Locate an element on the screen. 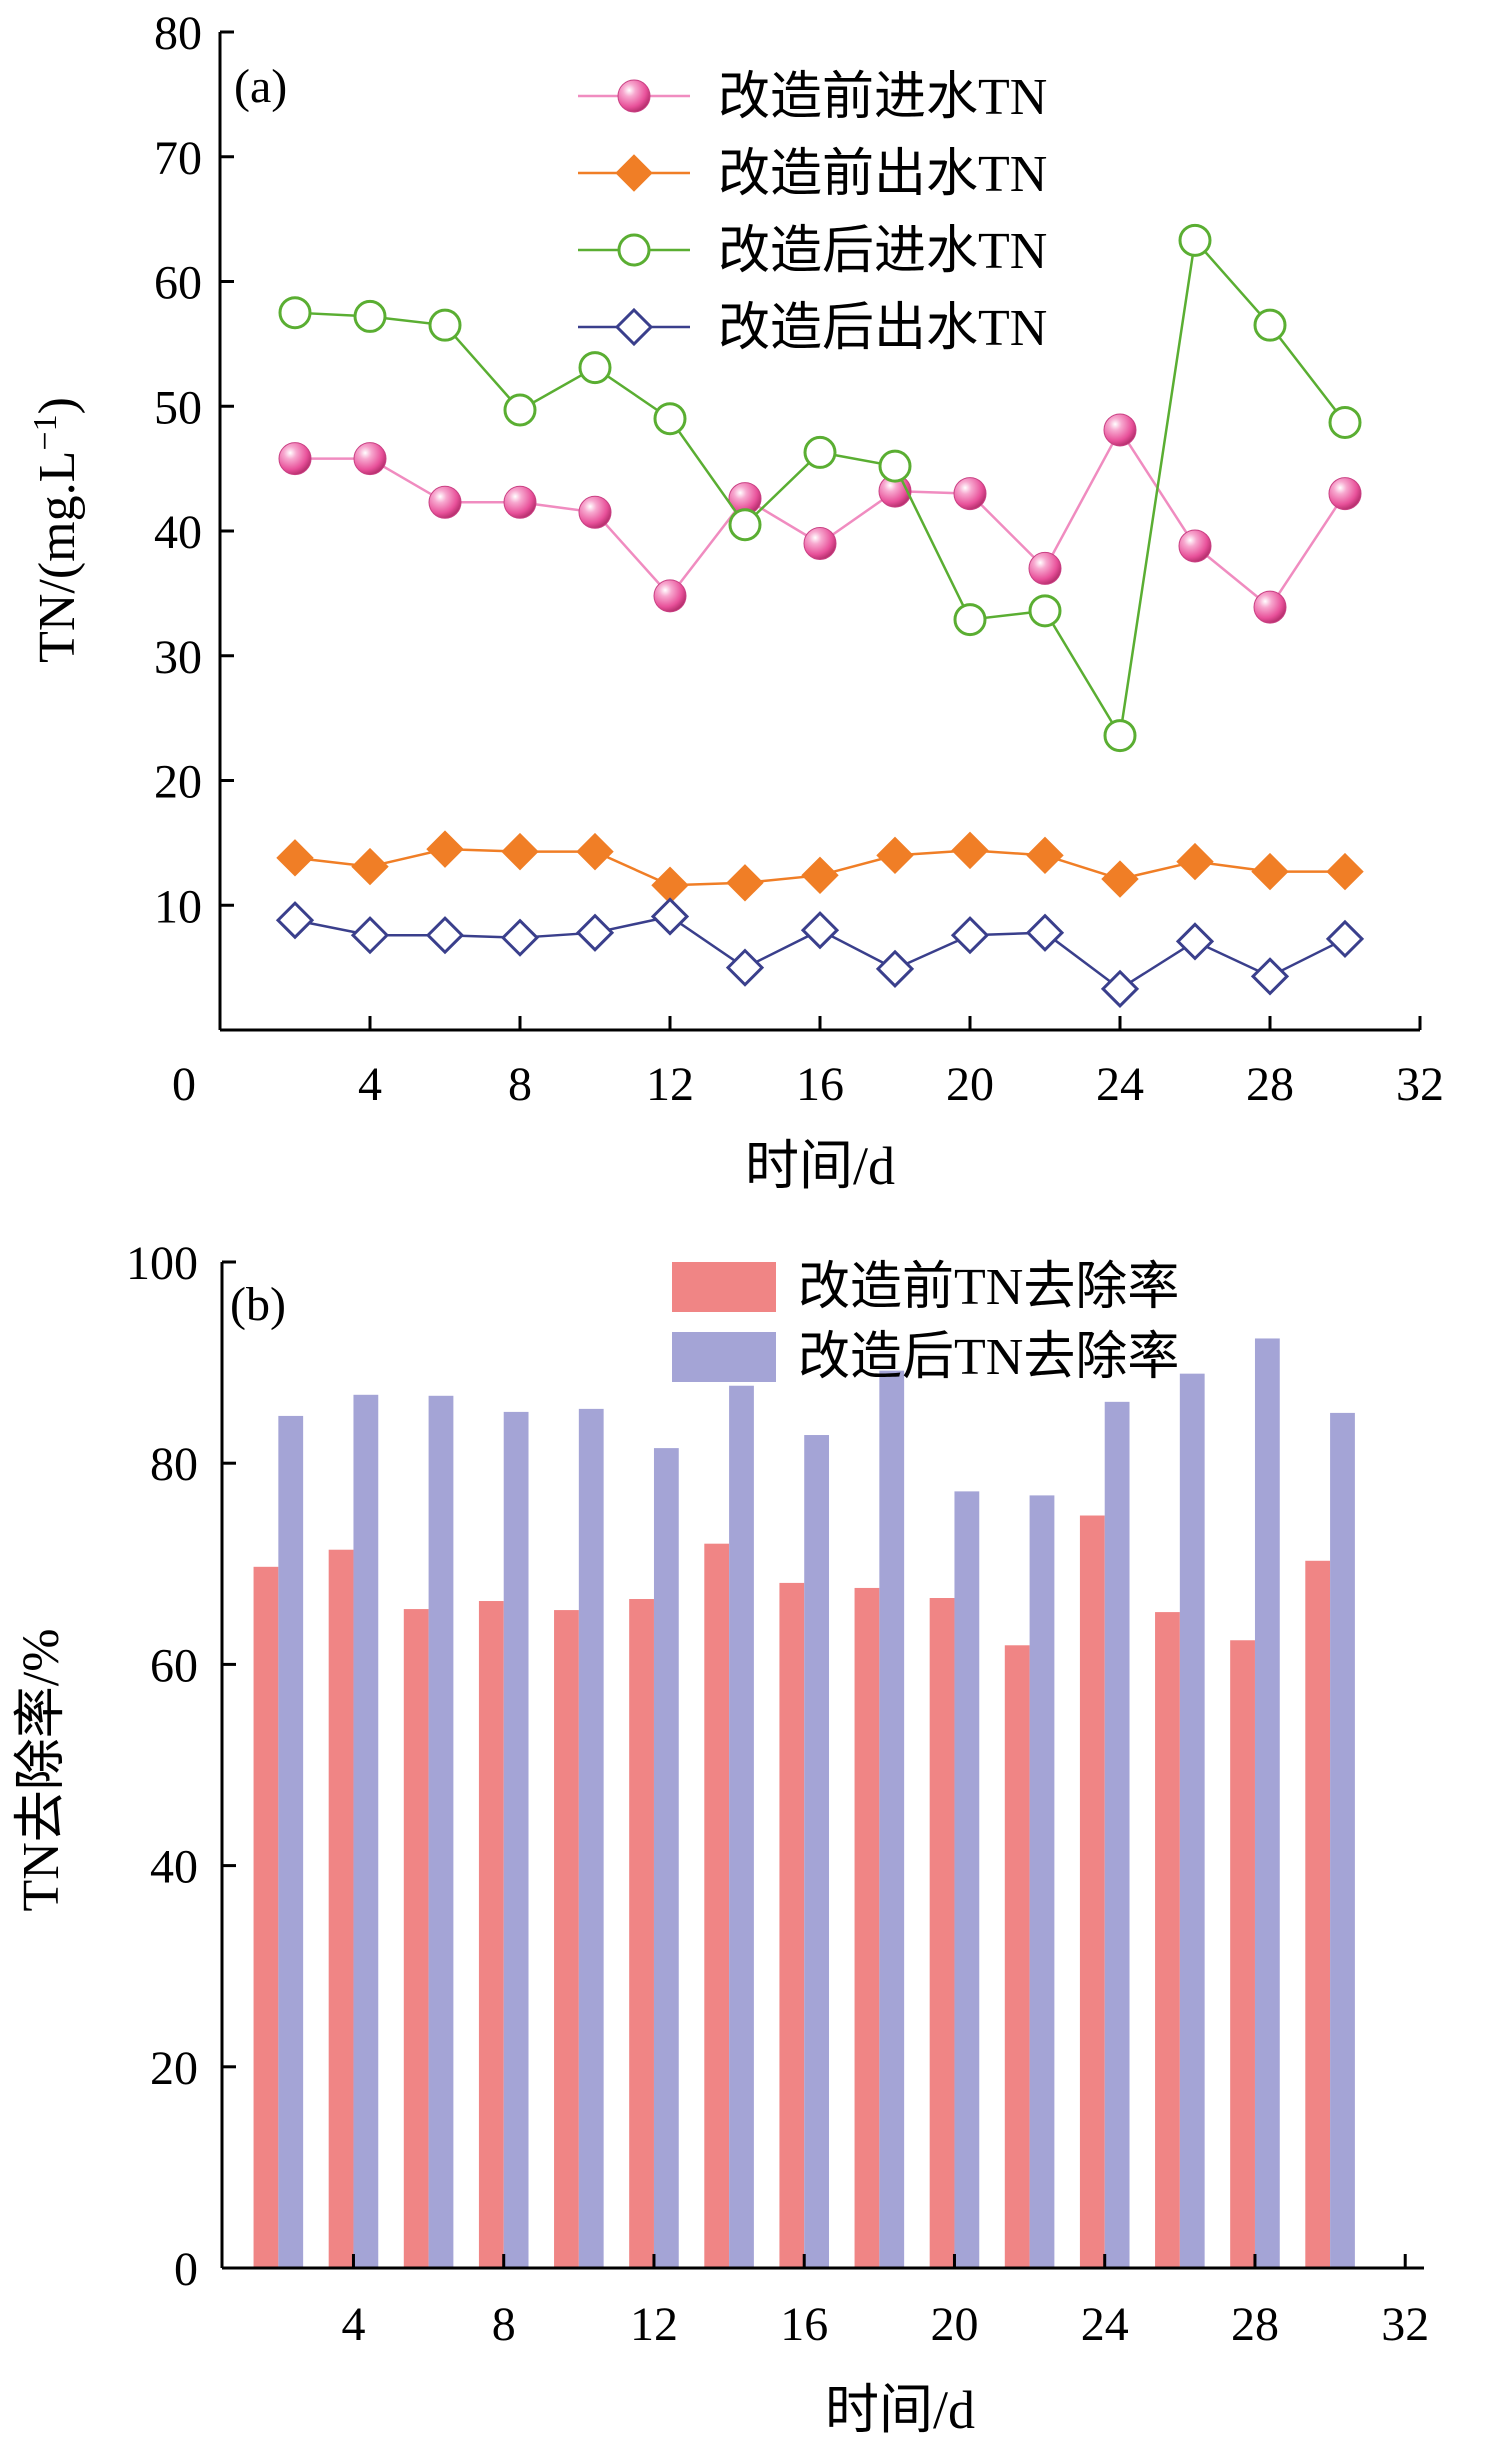 The image size is (1488, 2456). x-axis-ticks: 4 8 12 16 20 24 28 32 is located at coordinates (885, 2302).